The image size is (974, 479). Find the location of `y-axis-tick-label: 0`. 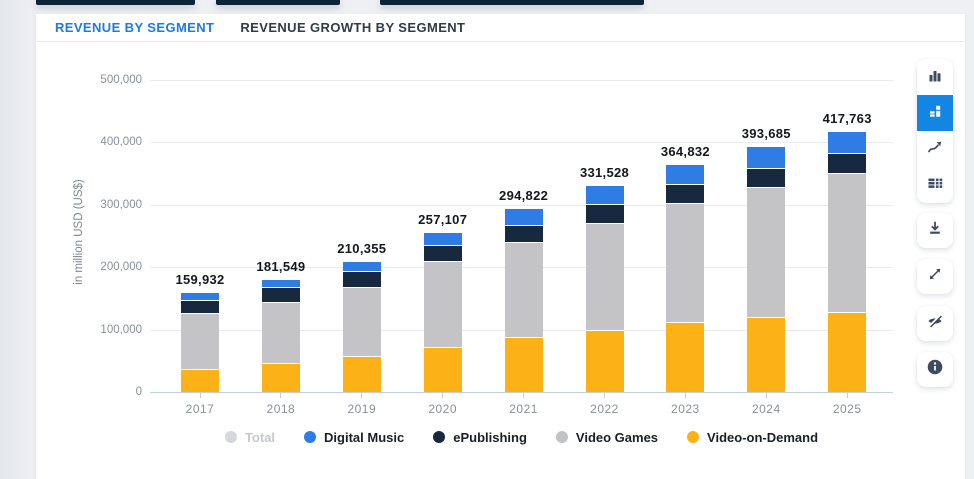

y-axis-tick-label: 0 is located at coordinates (138, 392).